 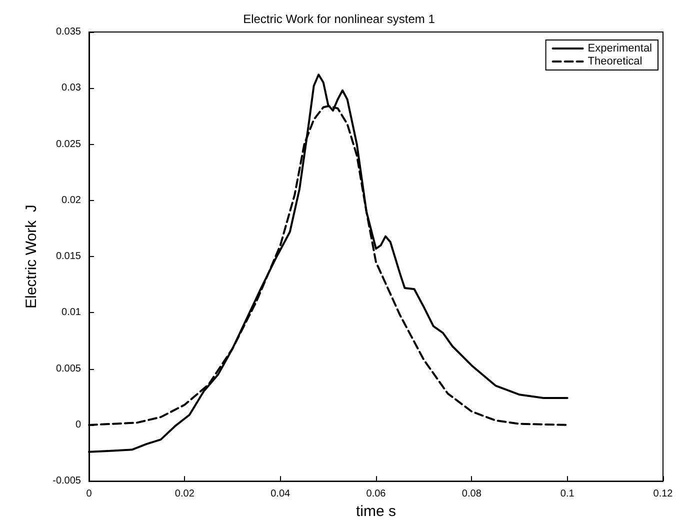 What do you see at coordinates (663, 494) in the screenshot?
I see `x-tick-label: 0.12` at bounding box center [663, 494].